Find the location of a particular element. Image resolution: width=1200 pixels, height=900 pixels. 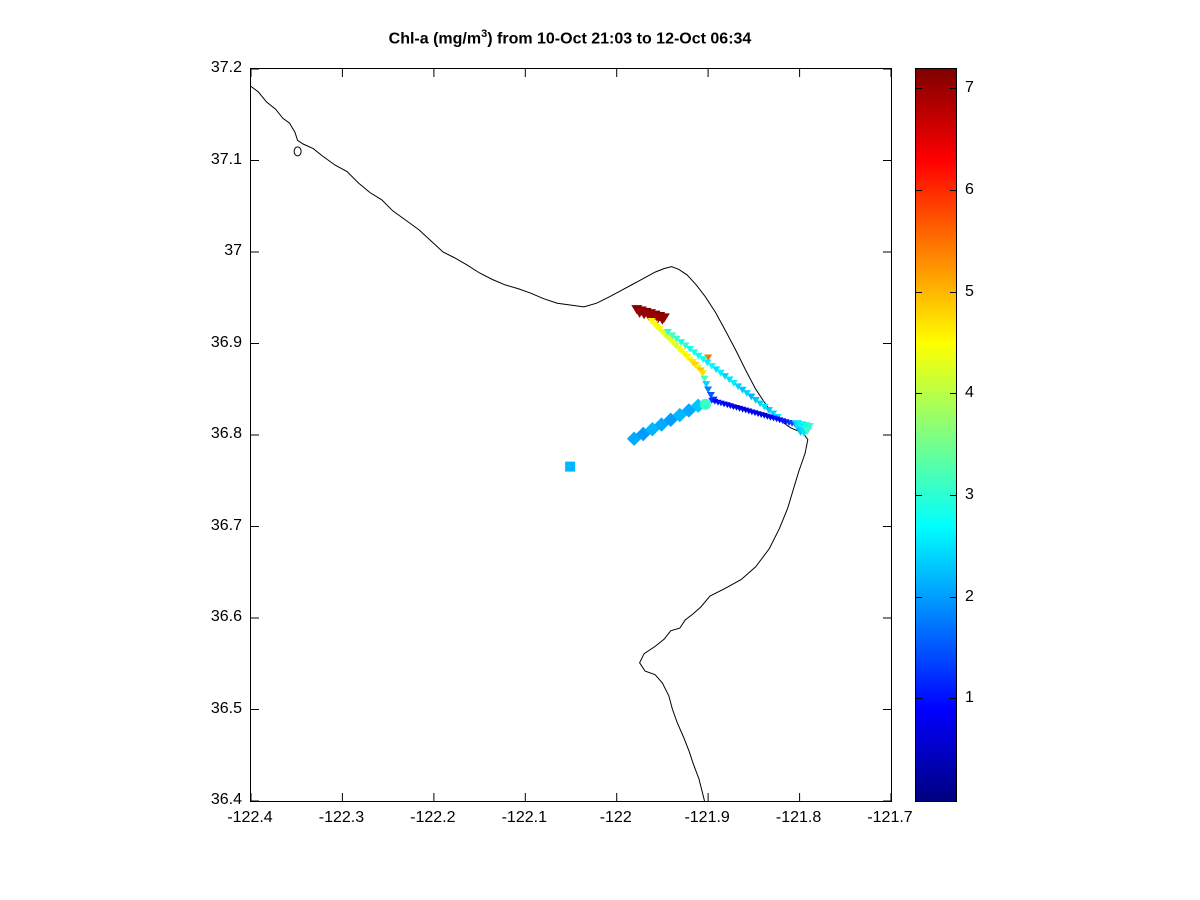

colorbar-tick-label: 7 is located at coordinates (969, 88).